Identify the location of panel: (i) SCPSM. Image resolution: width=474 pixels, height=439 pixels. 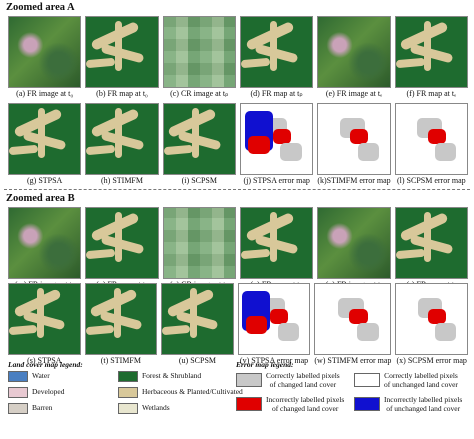
(199, 145).